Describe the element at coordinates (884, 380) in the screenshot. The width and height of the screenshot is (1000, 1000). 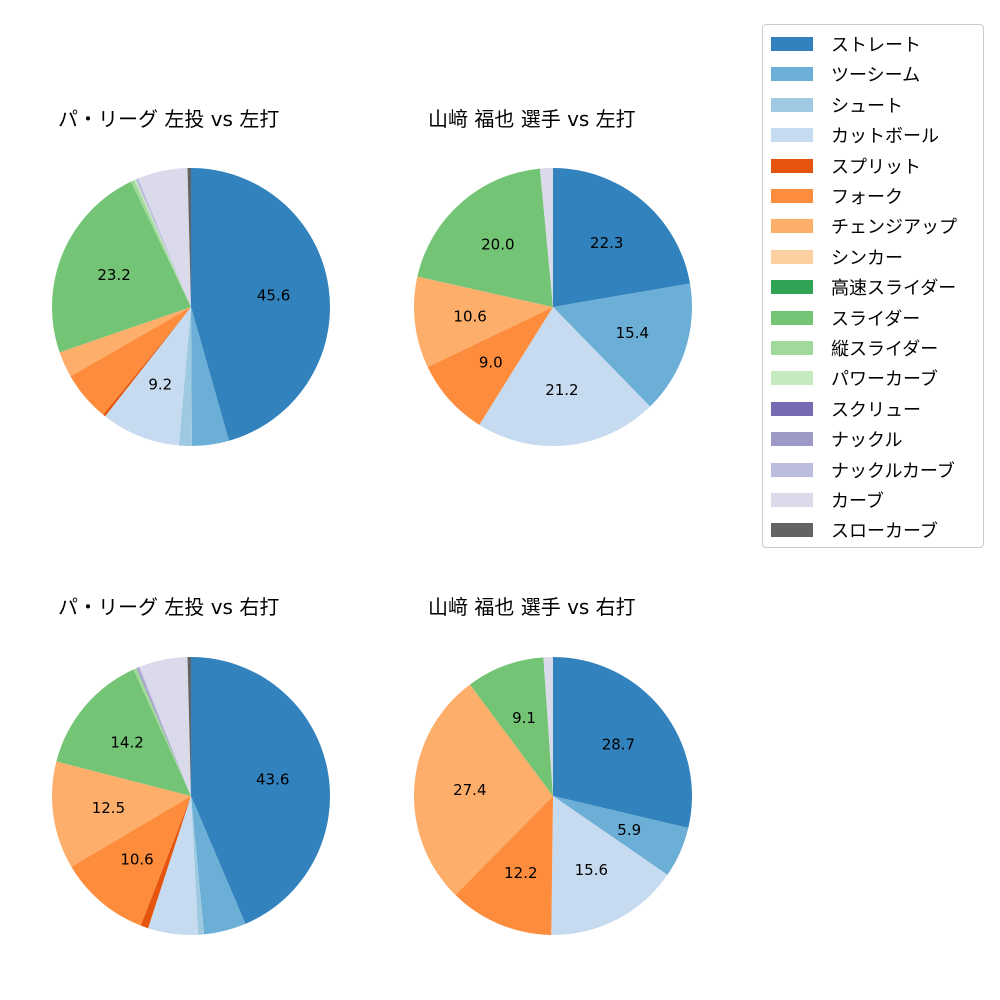
I see `legend-label: パワーカーブ` at that location.